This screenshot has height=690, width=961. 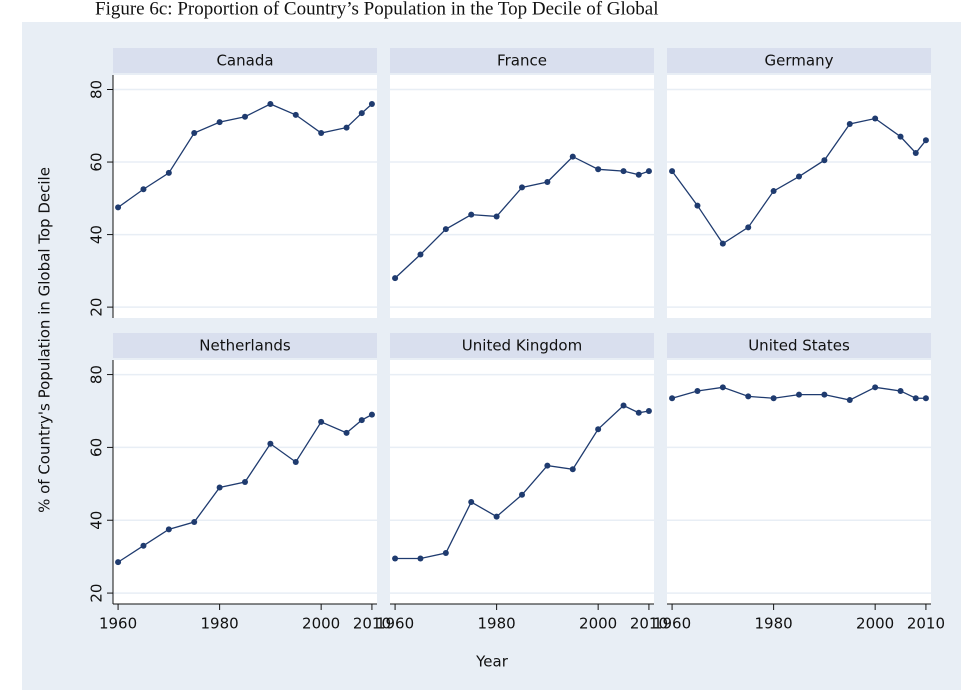 I want to click on panel-title: Germany, so click(x=799, y=61).